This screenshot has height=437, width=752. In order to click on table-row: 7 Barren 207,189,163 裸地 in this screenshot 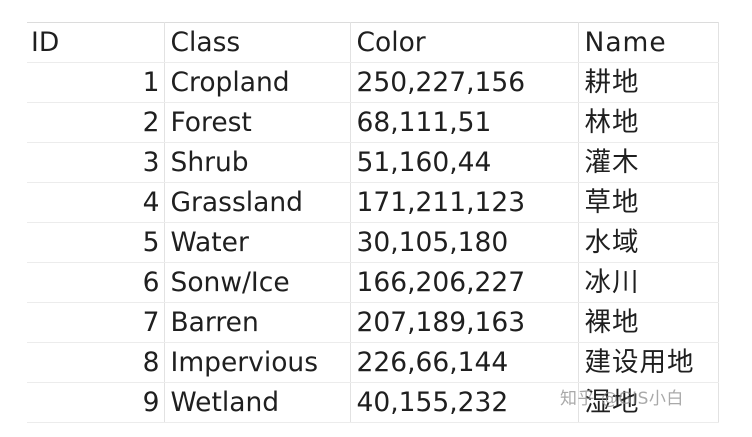, I will do `click(373, 322)`.